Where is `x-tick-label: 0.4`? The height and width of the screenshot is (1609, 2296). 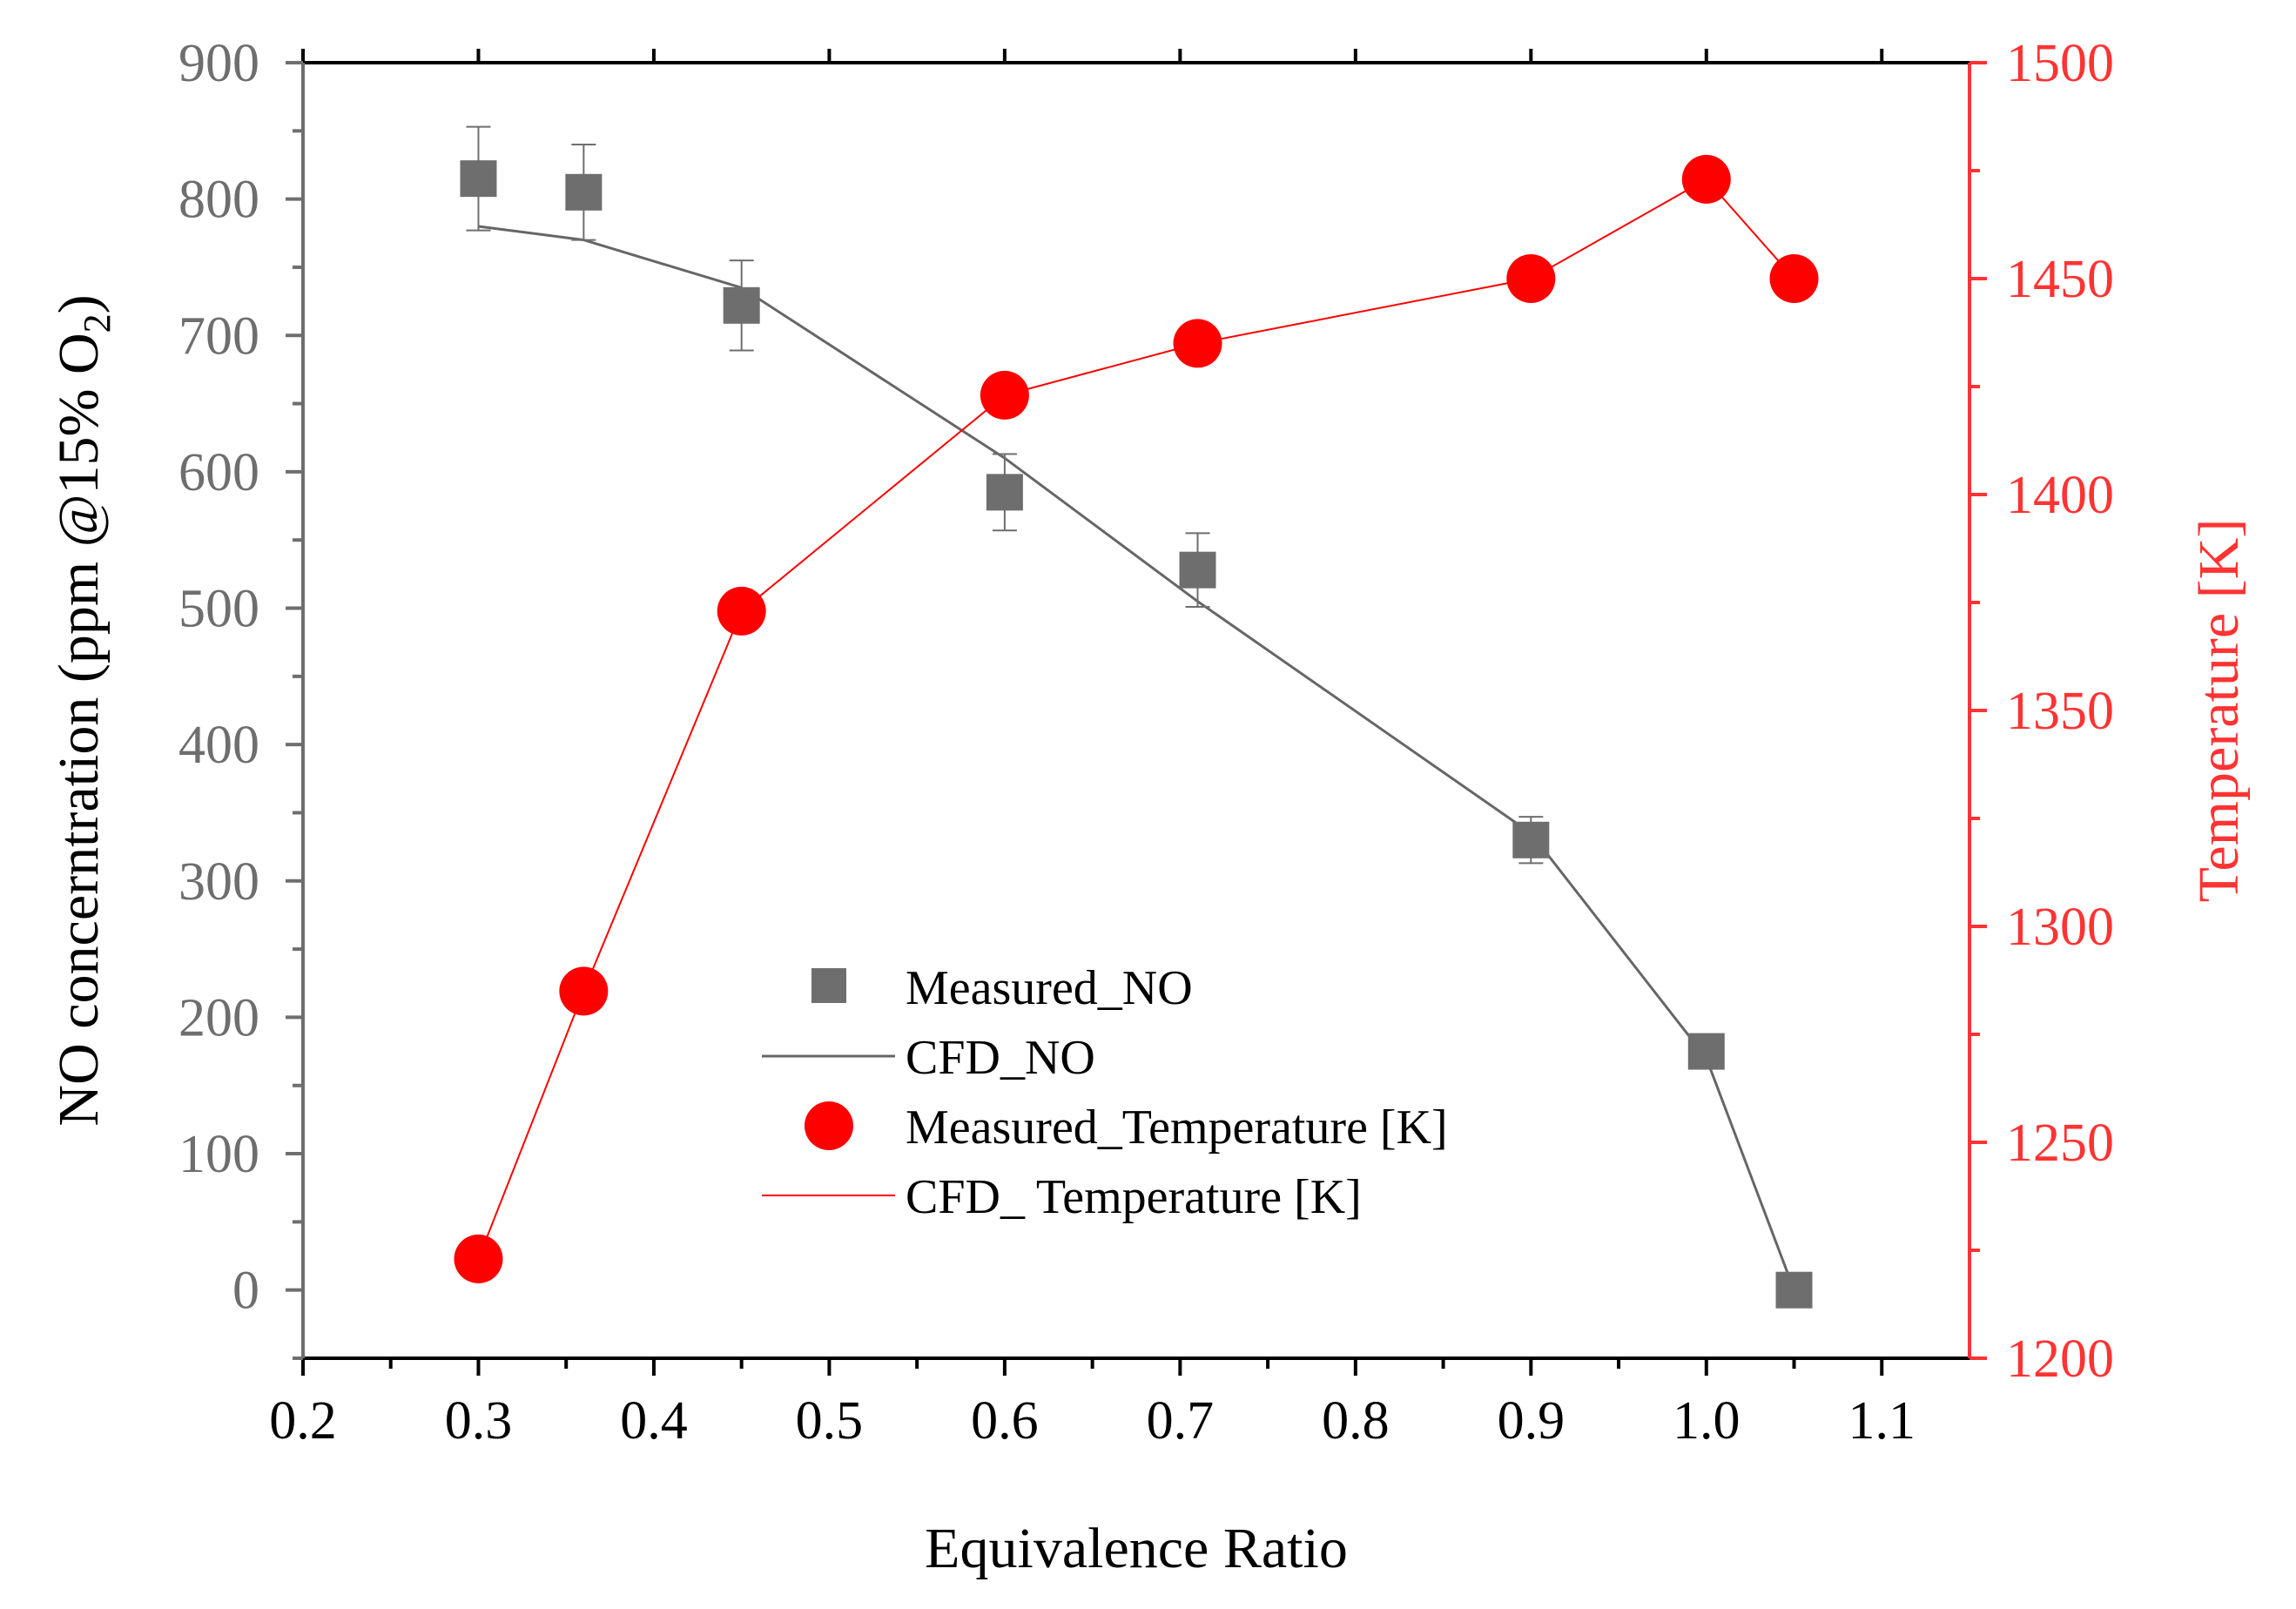 x-tick-label: 0.4 is located at coordinates (654, 1421).